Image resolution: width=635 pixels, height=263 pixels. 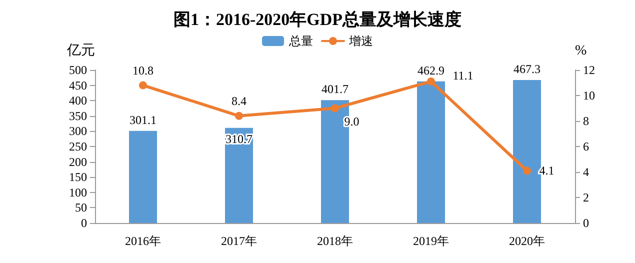 What do you see at coordinates (586, 172) in the screenshot?
I see `y2-tick-label: 4` at bounding box center [586, 172].